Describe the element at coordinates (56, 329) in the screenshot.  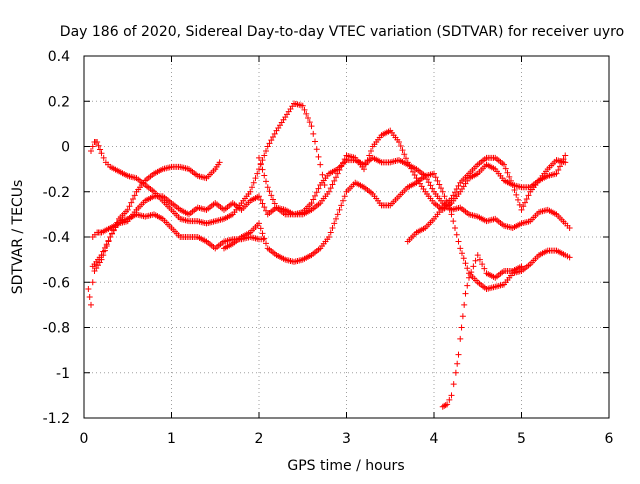
I see `y-tick-label: -0.8` at that location.